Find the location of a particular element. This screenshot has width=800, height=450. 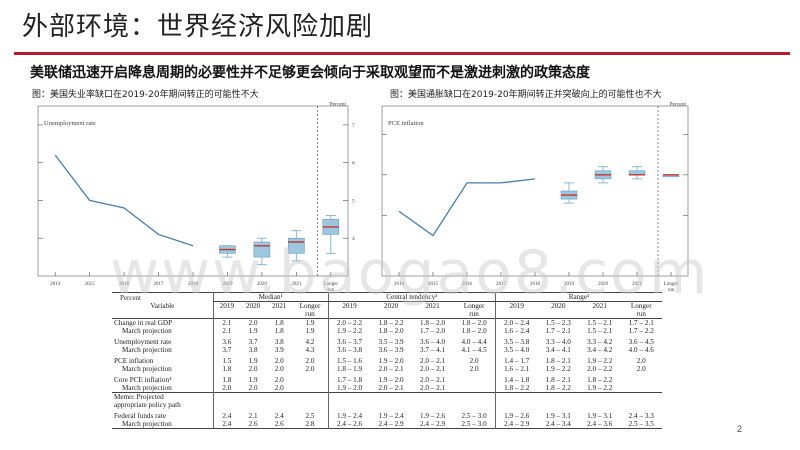

memo-text: Memo: Projected is located at coordinates (139, 397).